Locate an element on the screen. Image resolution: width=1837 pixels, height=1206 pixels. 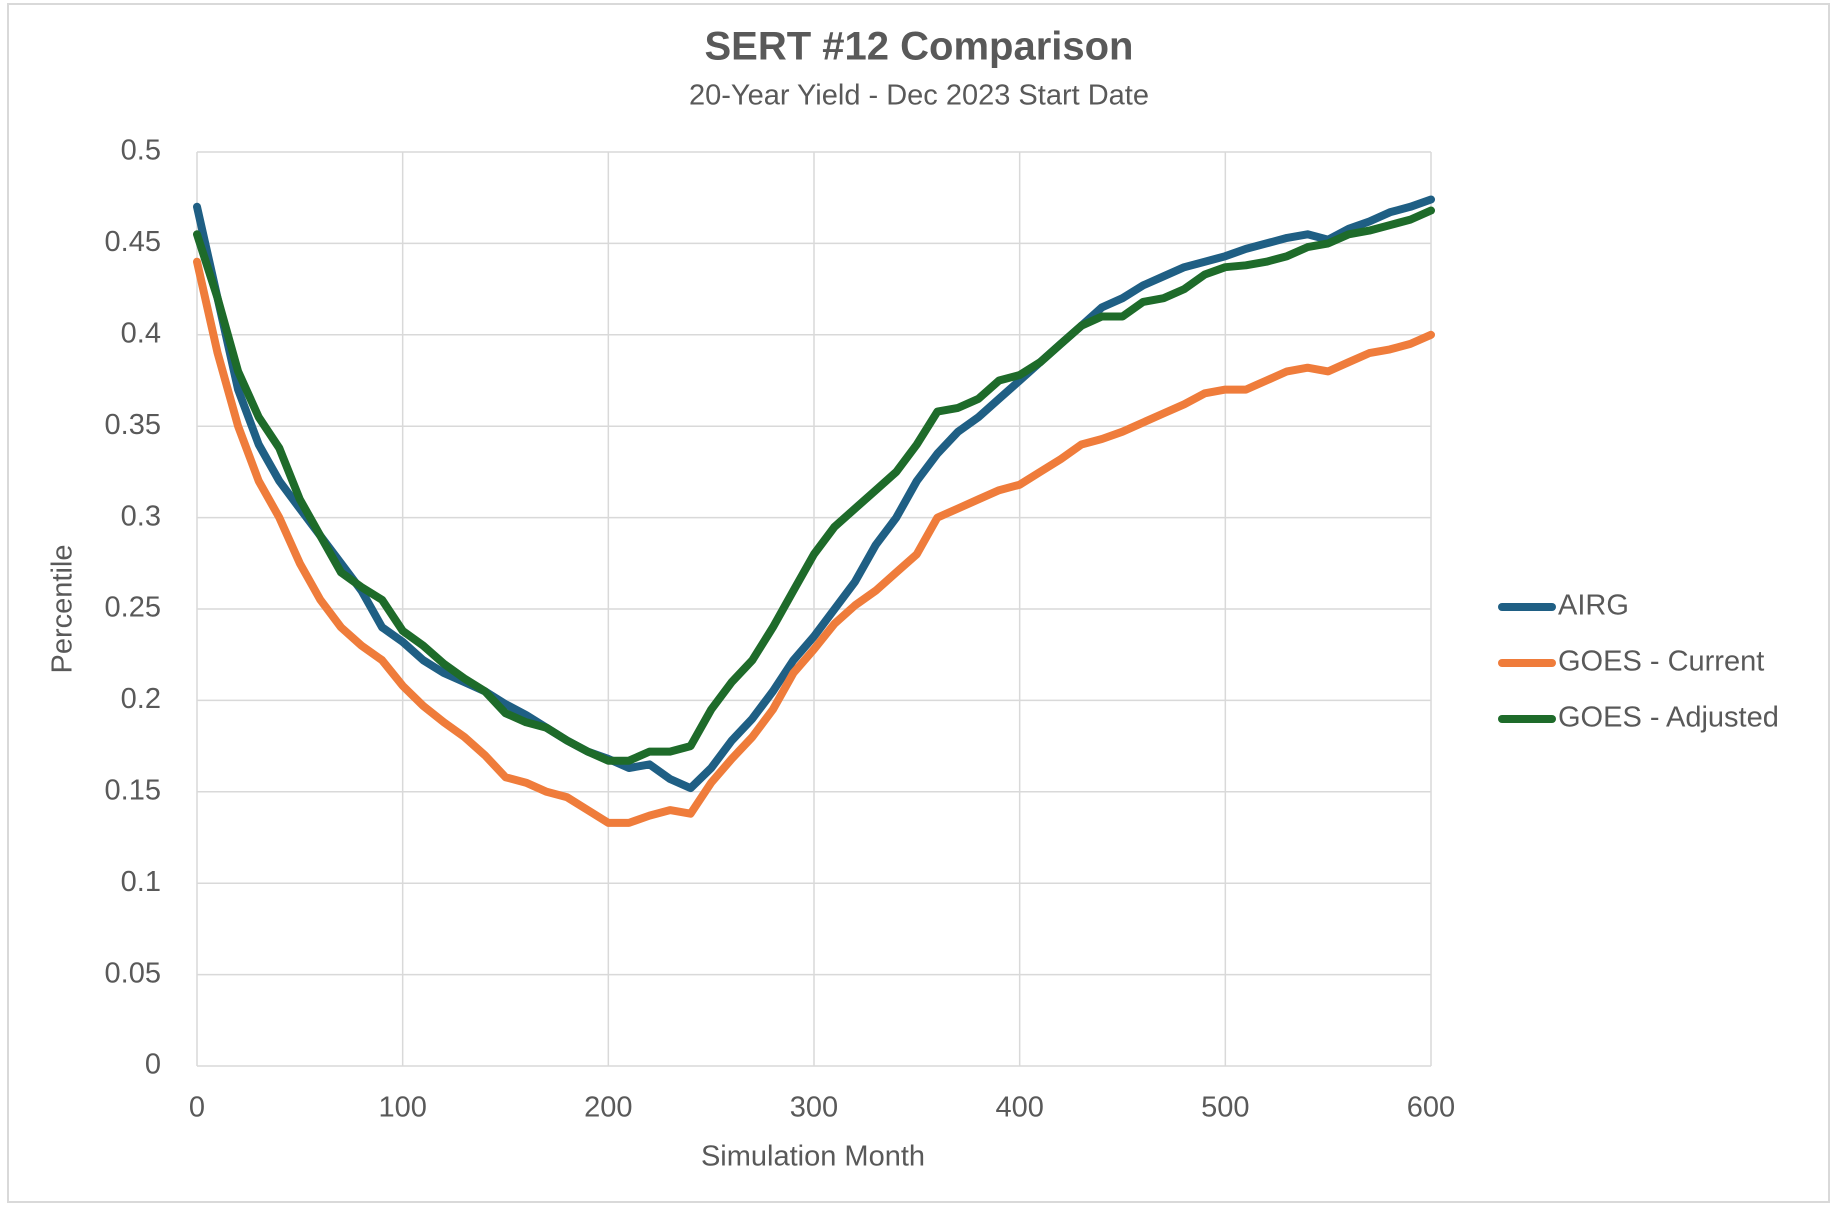
x-tick-label: 100 is located at coordinates (402, 1108).